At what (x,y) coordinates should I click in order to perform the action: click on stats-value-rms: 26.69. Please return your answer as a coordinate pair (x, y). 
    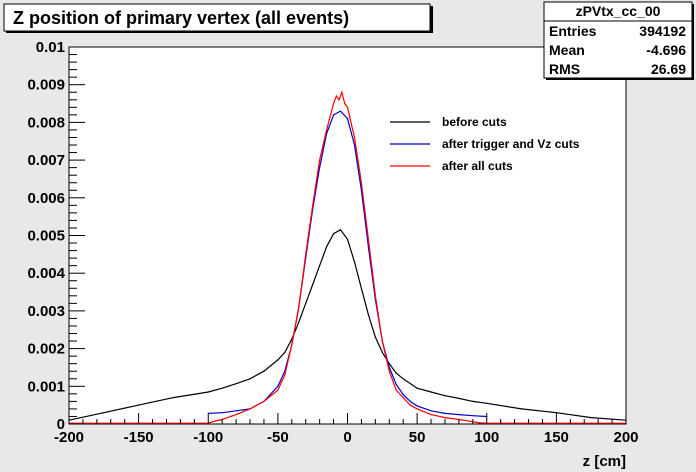
    Looking at the image, I should click on (668, 69).